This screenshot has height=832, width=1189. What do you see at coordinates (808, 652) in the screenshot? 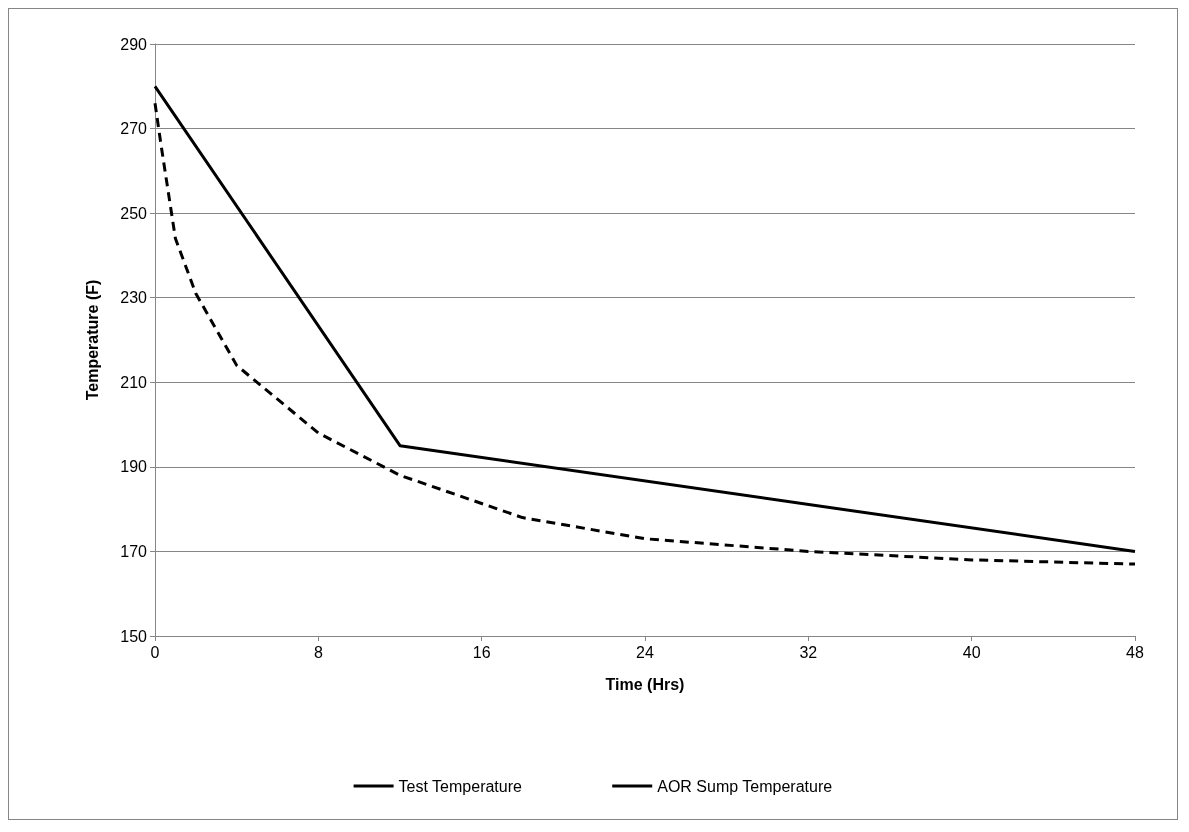
I see `x-tick-label: 32` at bounding box center [808, 652].